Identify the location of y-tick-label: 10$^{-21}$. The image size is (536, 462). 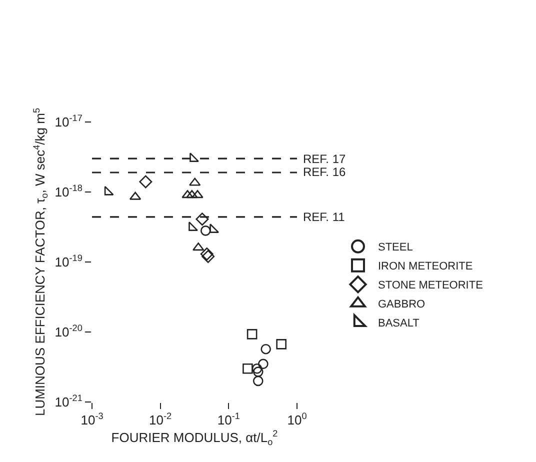
(68, 401).